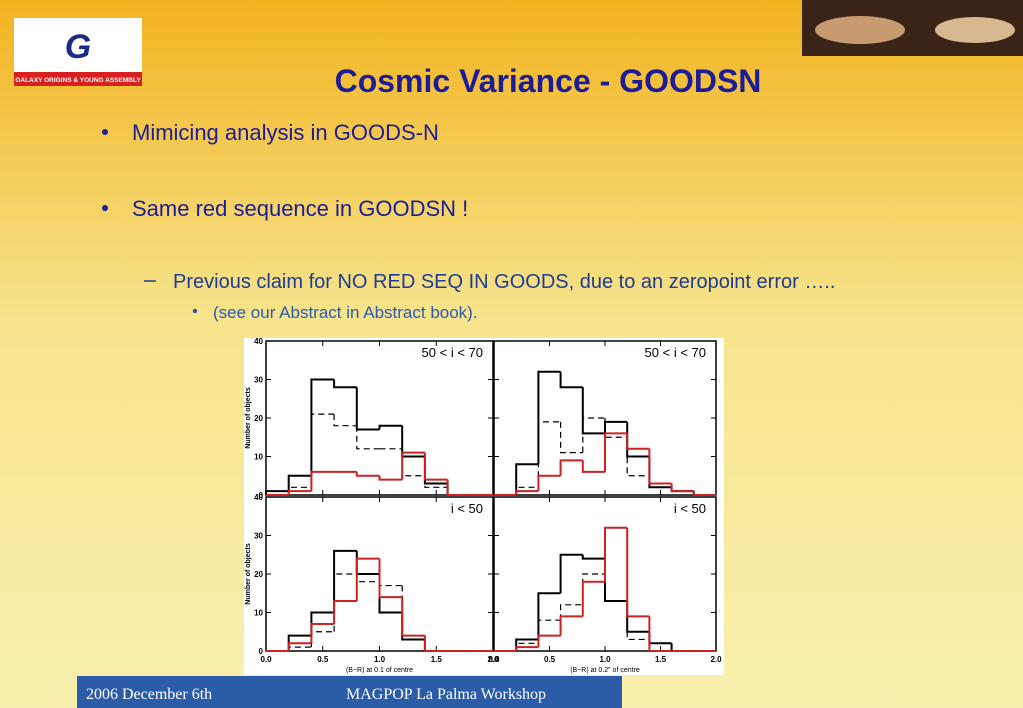 The height and width of the screenshot is (708, 1023). Describe the element at coordinates (446, 694) in the screenshot. I see `footer-event: MAGPOP La Palma Workshop` at that location.